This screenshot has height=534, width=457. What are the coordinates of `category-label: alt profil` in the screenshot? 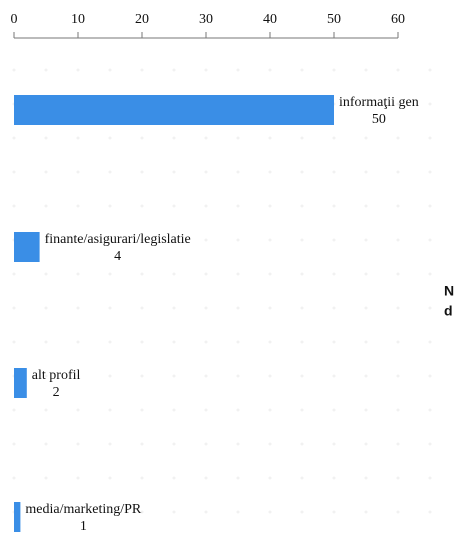 It's located at (56, 375).